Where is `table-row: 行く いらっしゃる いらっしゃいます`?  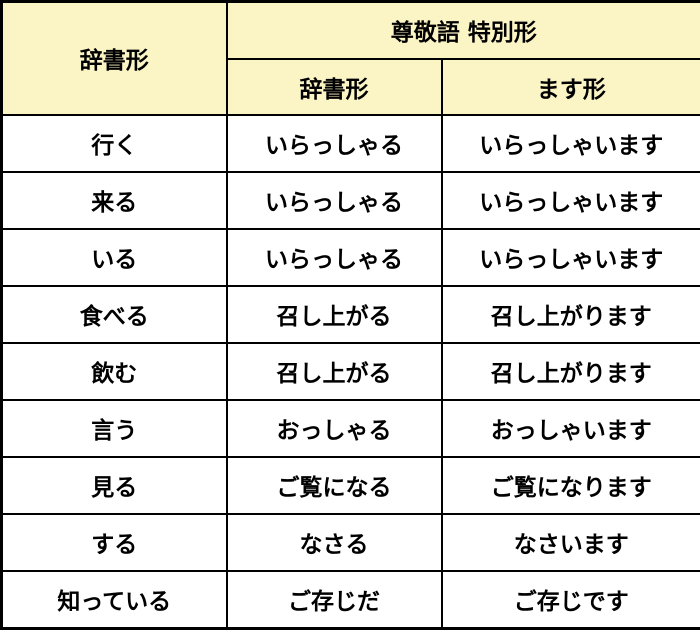 table-row: 行く いらっしゃる いらっしゃいます is located at coordinates (350, 143).